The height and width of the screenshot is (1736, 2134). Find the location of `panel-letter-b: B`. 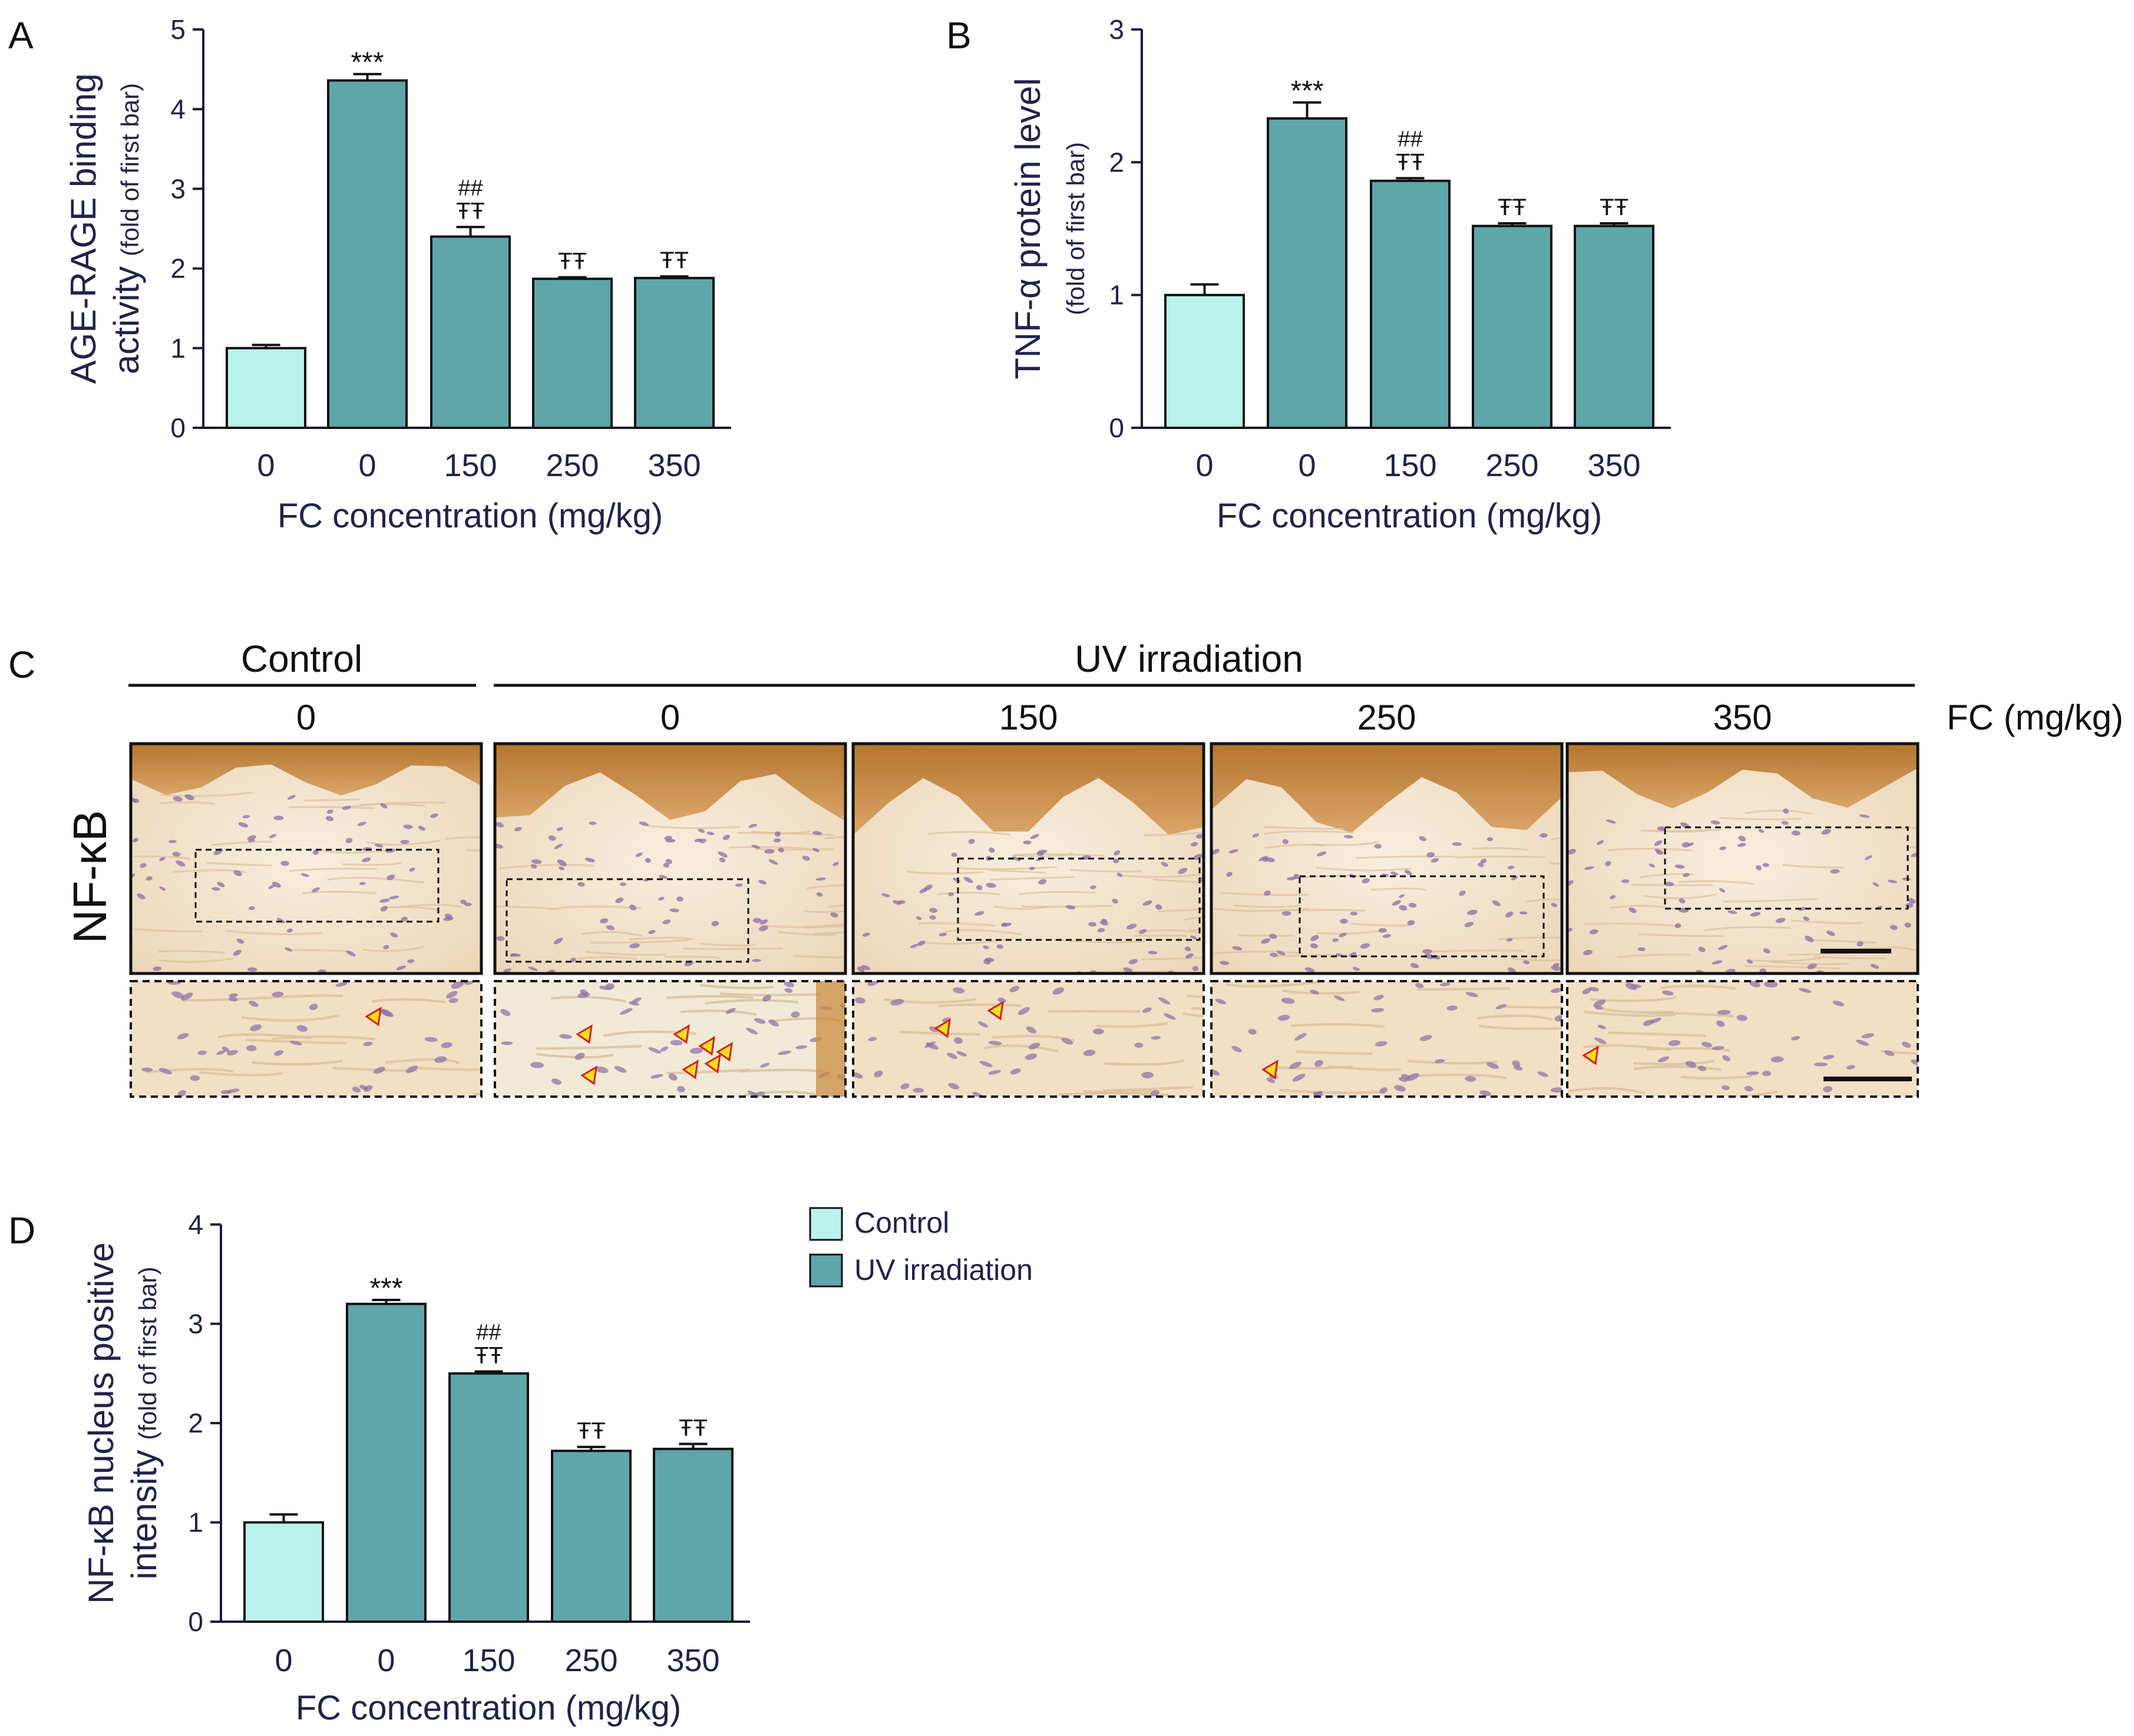

panel-letter-b: B is located at coordinates (959, 35).